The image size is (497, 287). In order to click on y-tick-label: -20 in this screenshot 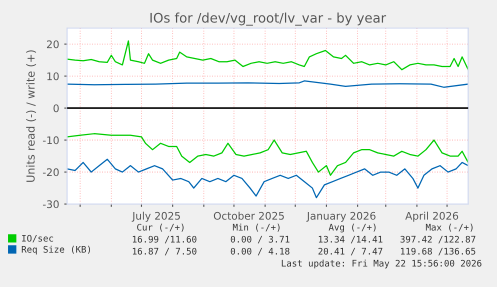, I will do `click(50, 172)`.